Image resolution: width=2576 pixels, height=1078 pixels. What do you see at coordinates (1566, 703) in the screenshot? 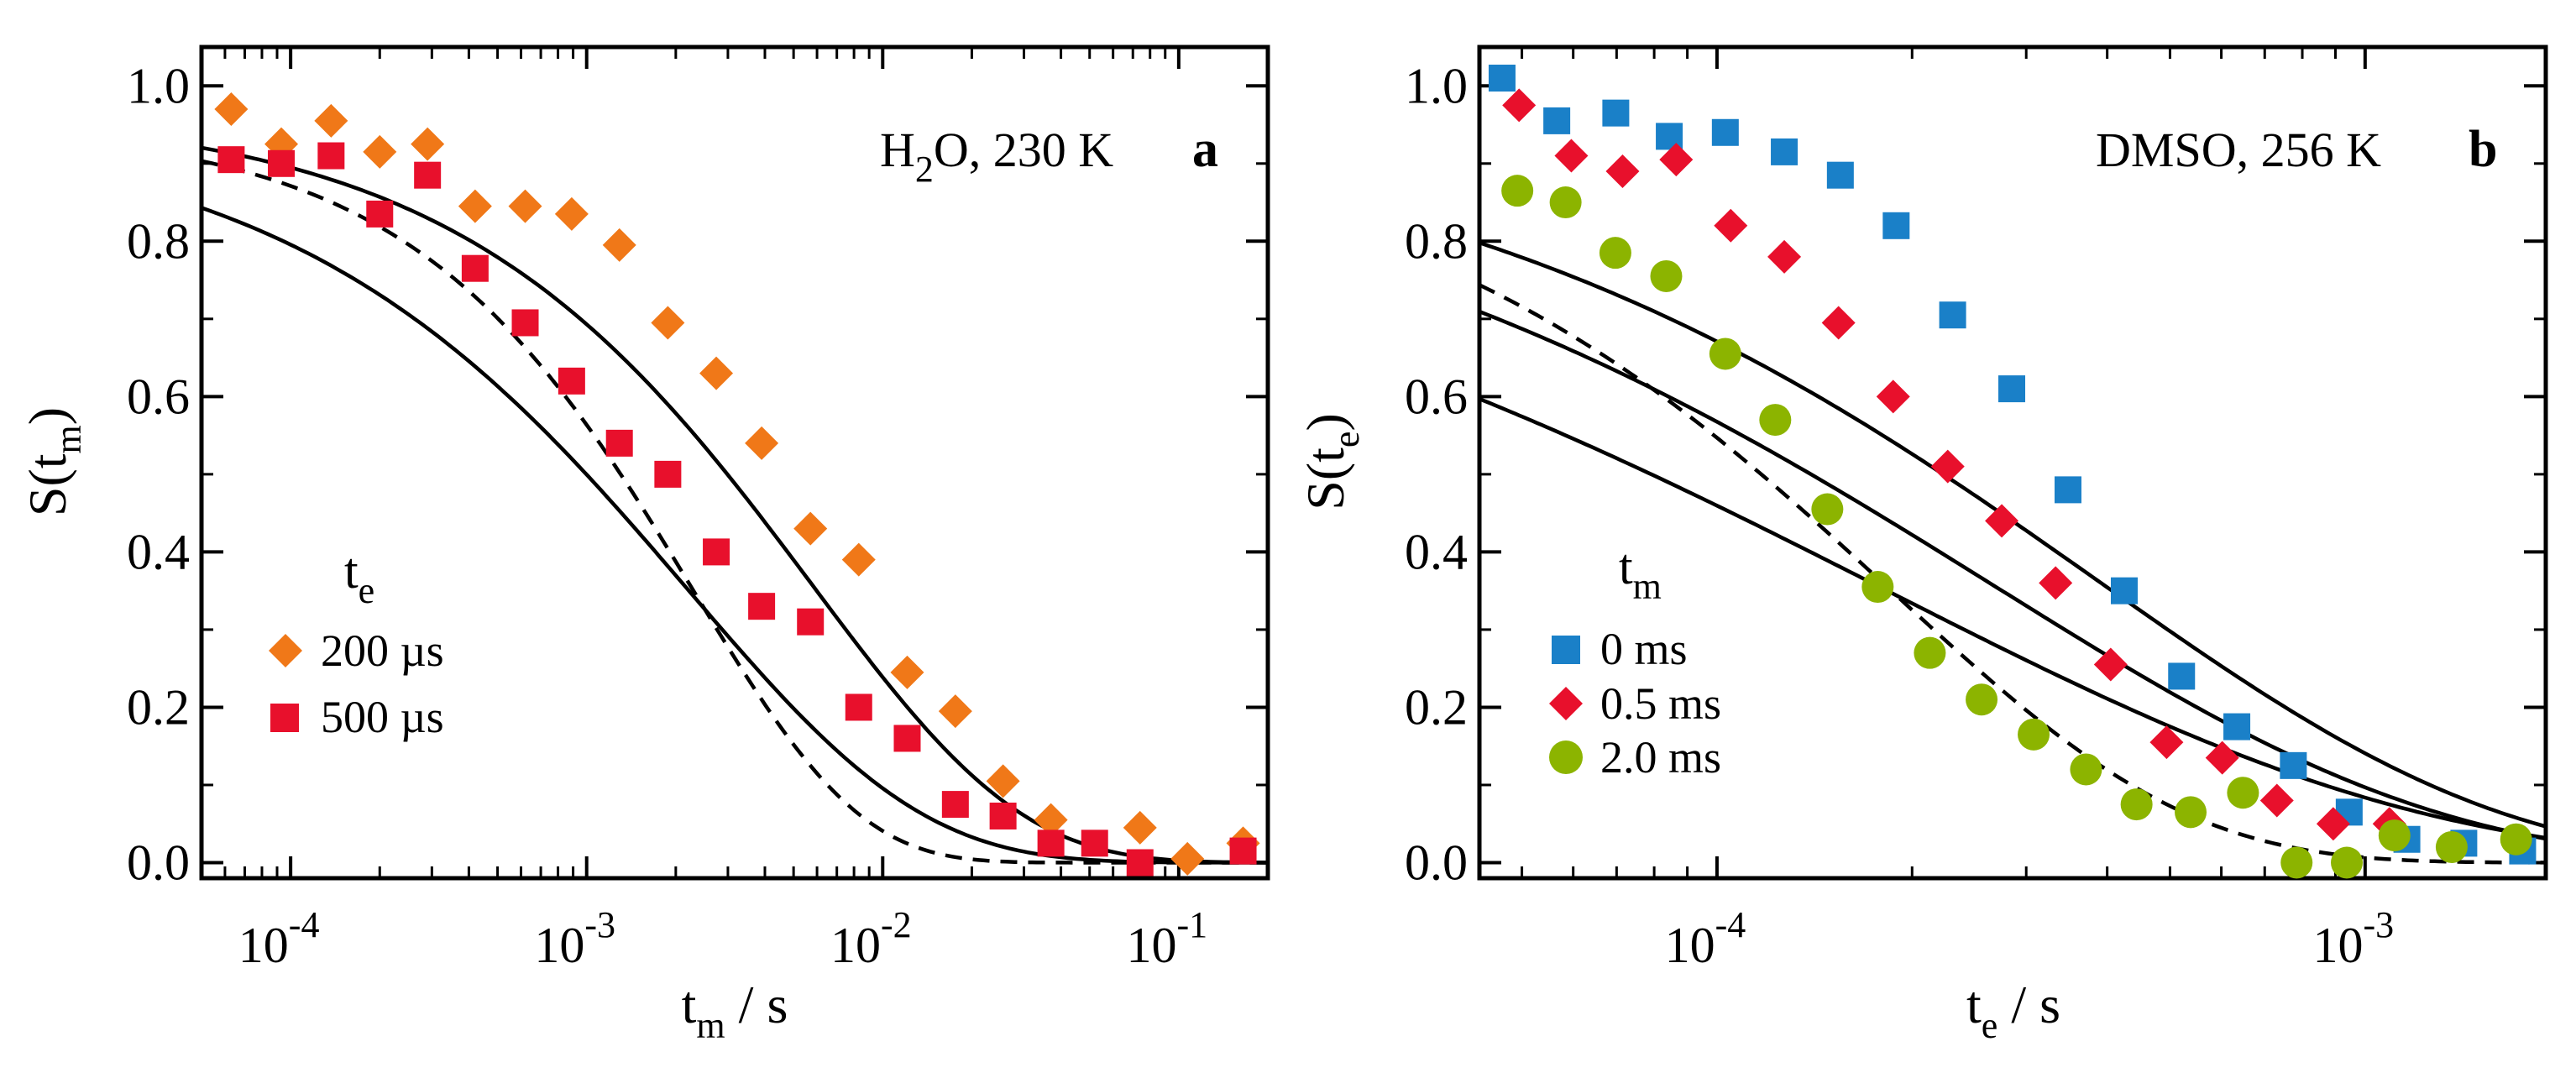
I see `panel-b-legend-marker-05ms` at bounding box center [1566, 703].